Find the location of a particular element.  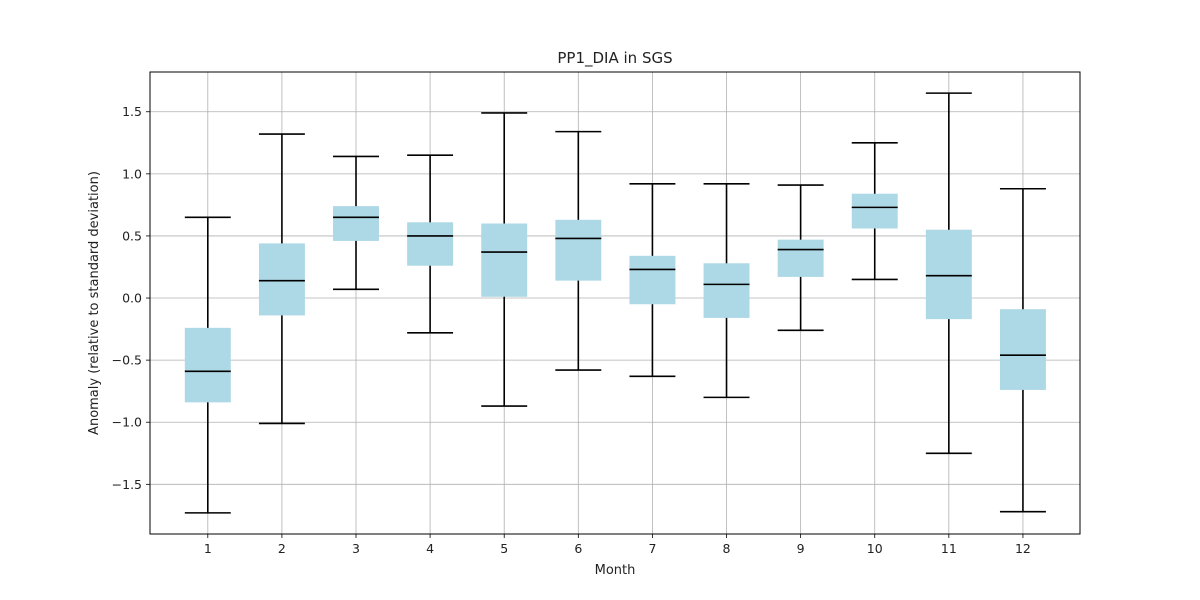

y-tick-label: 0.0 is located at coordinates (132, 298).